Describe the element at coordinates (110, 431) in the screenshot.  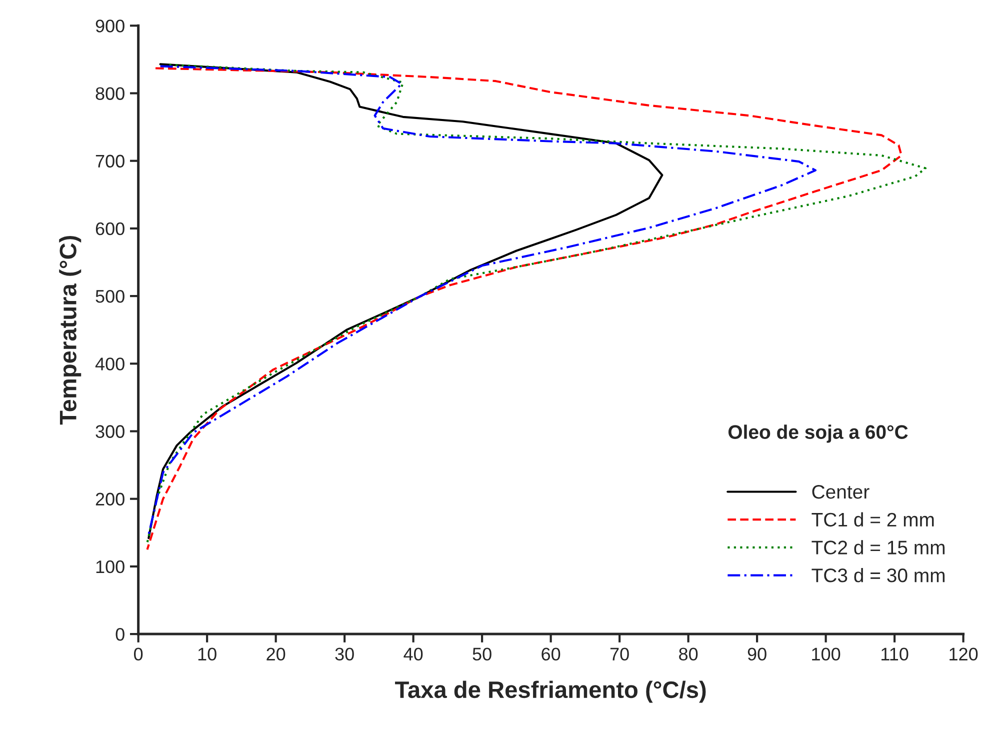
I see `y-tick-label: 300` at that location.